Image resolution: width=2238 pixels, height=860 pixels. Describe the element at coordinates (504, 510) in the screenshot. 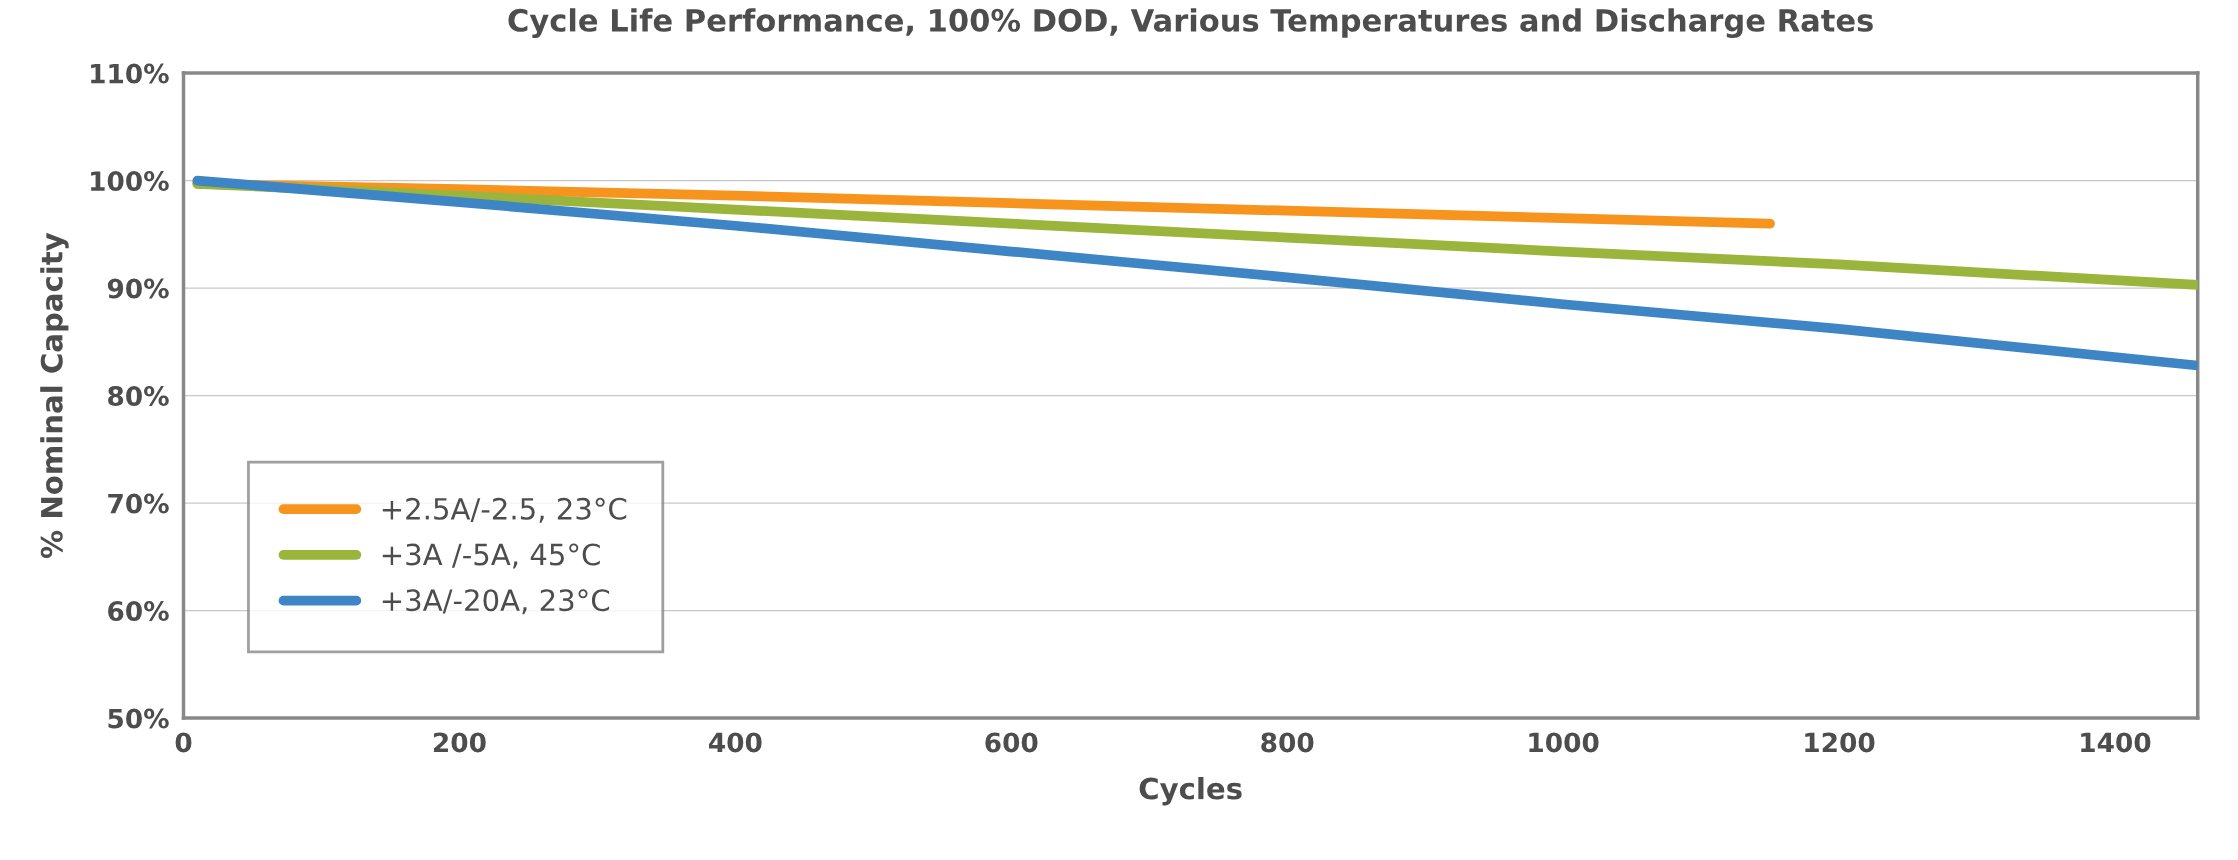

I see `legend-label: +2.5A/-2.5, 23°C` at that location.